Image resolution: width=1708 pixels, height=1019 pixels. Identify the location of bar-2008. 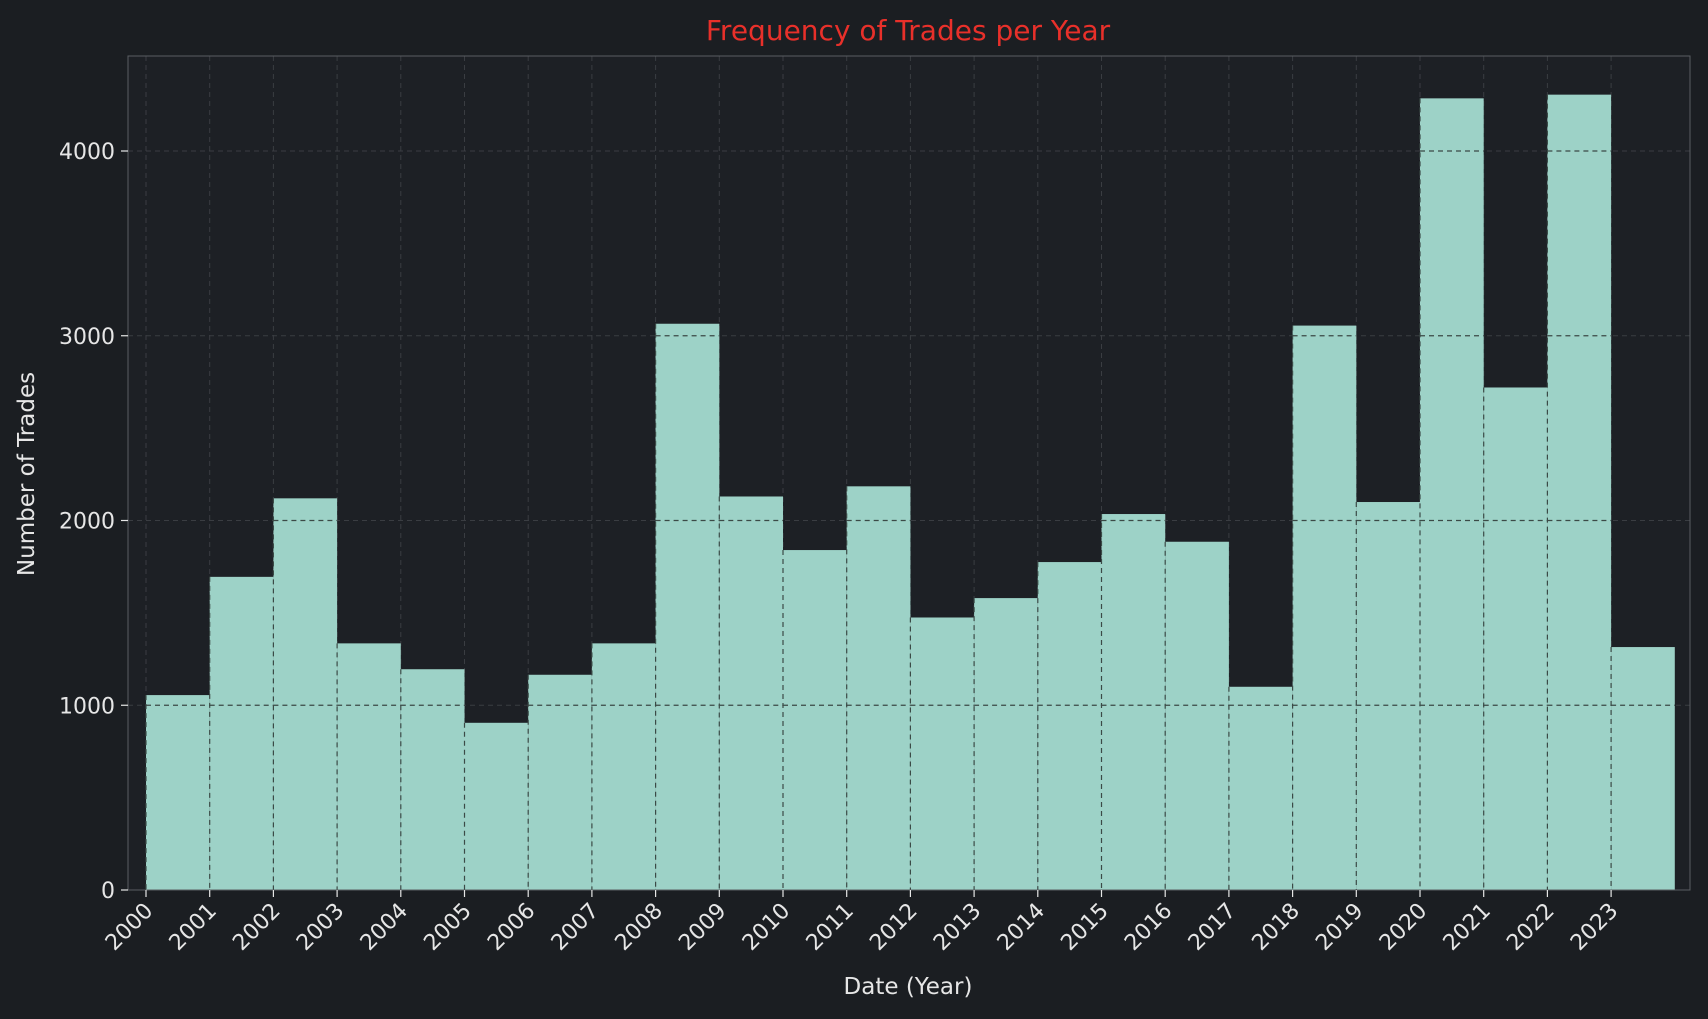
(687, 607).